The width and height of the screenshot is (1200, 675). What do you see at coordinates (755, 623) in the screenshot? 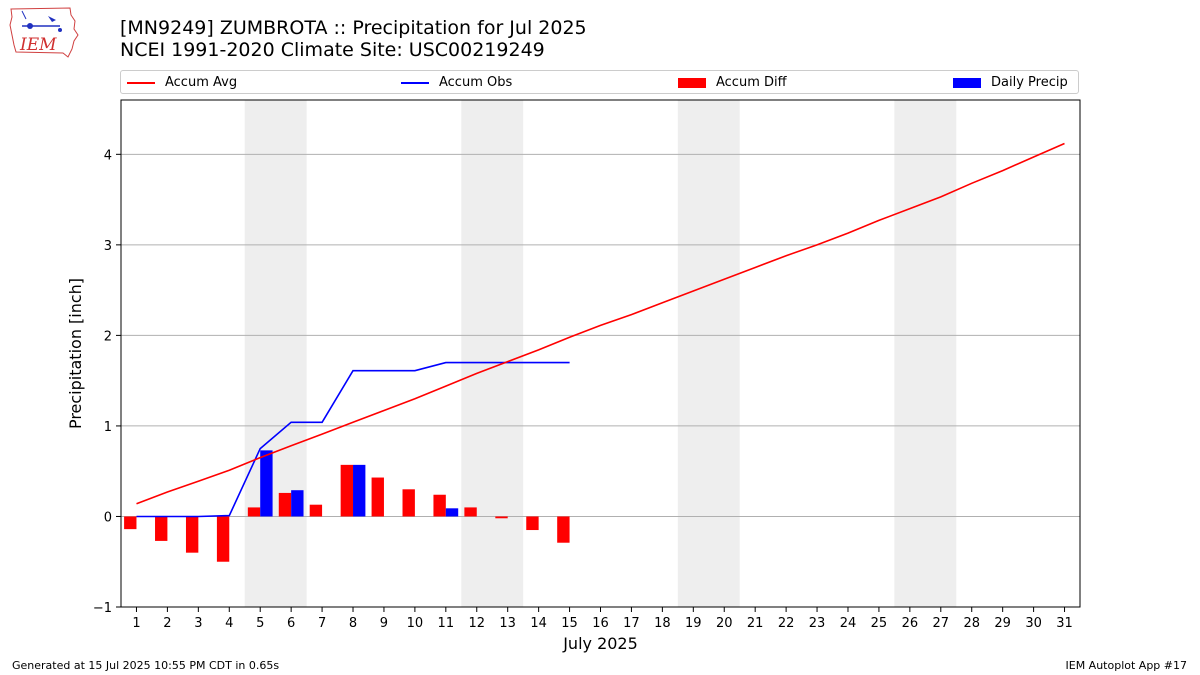
I see `x-tick-label: 21` at bounding box center [755, 623].